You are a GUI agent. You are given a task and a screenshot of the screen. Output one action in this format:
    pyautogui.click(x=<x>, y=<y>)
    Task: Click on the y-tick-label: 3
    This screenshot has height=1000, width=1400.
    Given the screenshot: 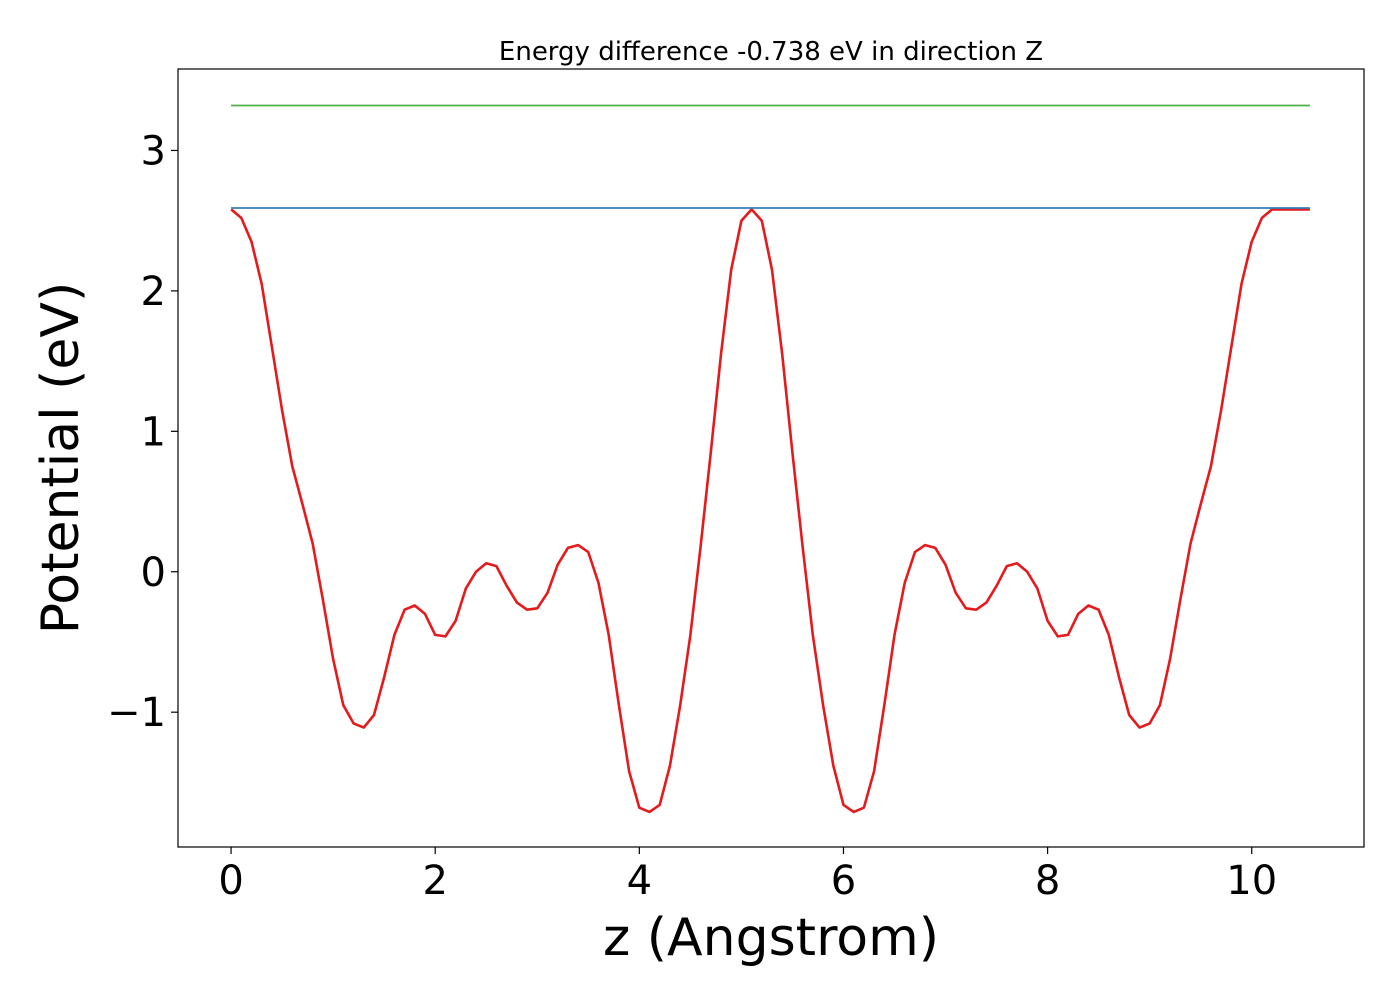 What is the action you would take?
    pyautogui.click(x=153, y=151)
    